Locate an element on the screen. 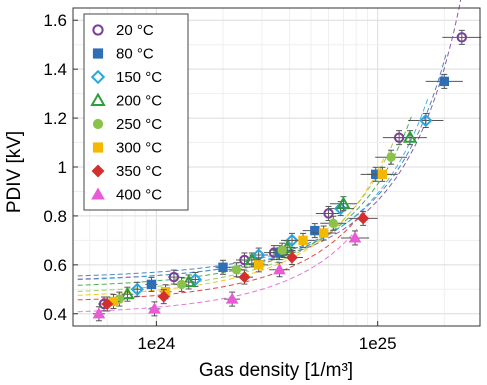 This screenshot has height=385, width=487. legend-label: 200 °C is located at coordinates (139, 101).